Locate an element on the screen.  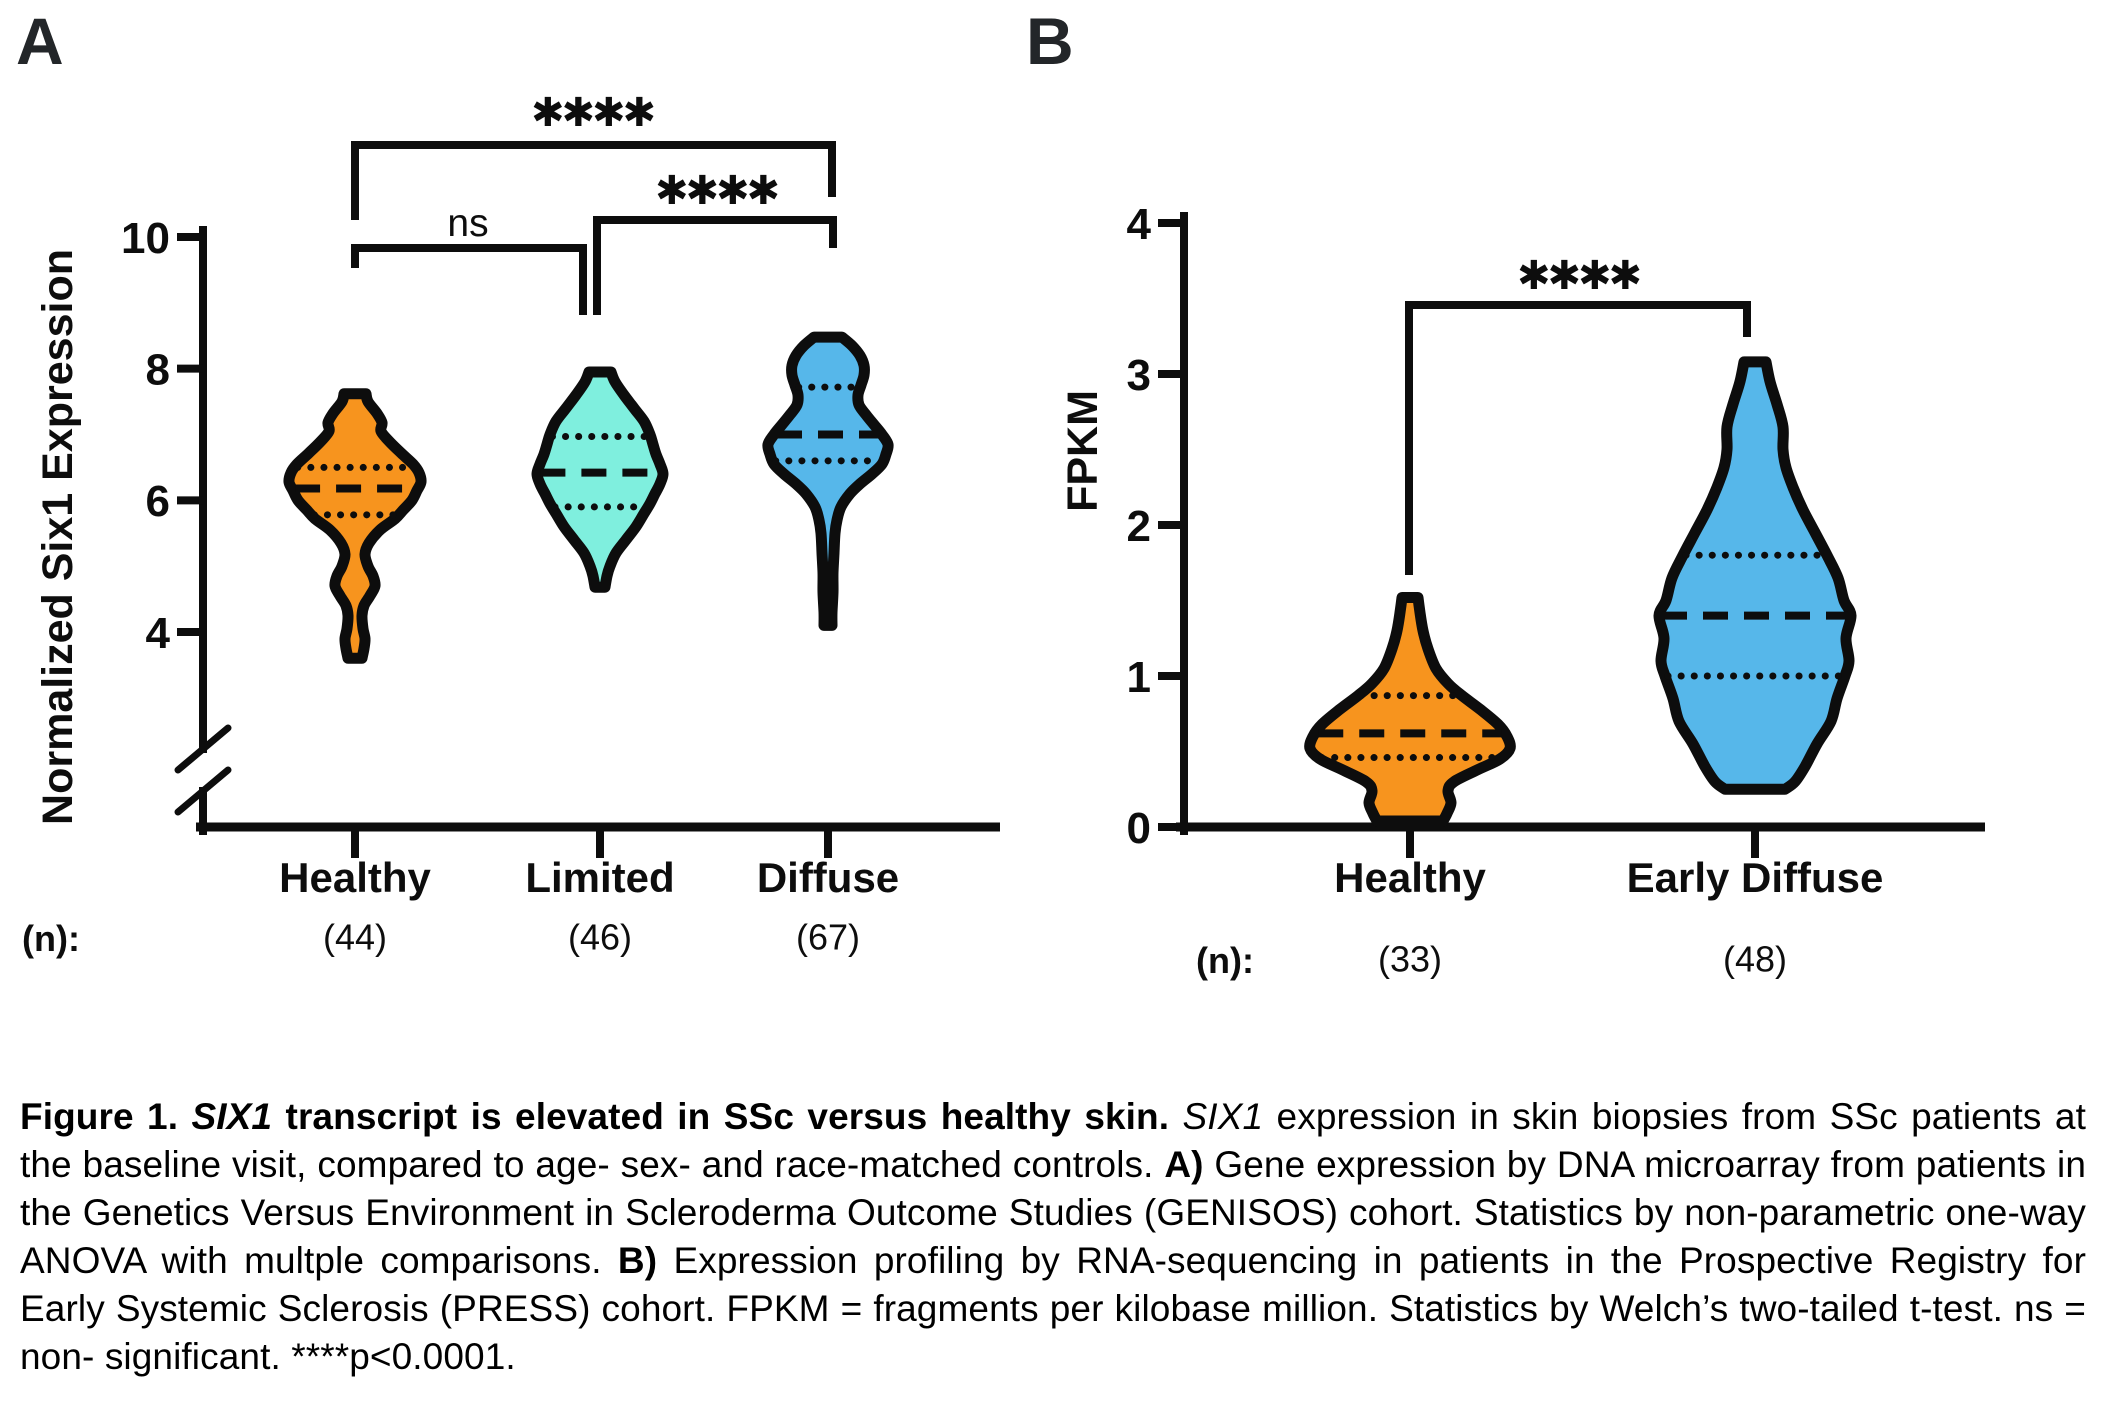
caption-segment: Figure 1. is located at coordinates (106, 1116).